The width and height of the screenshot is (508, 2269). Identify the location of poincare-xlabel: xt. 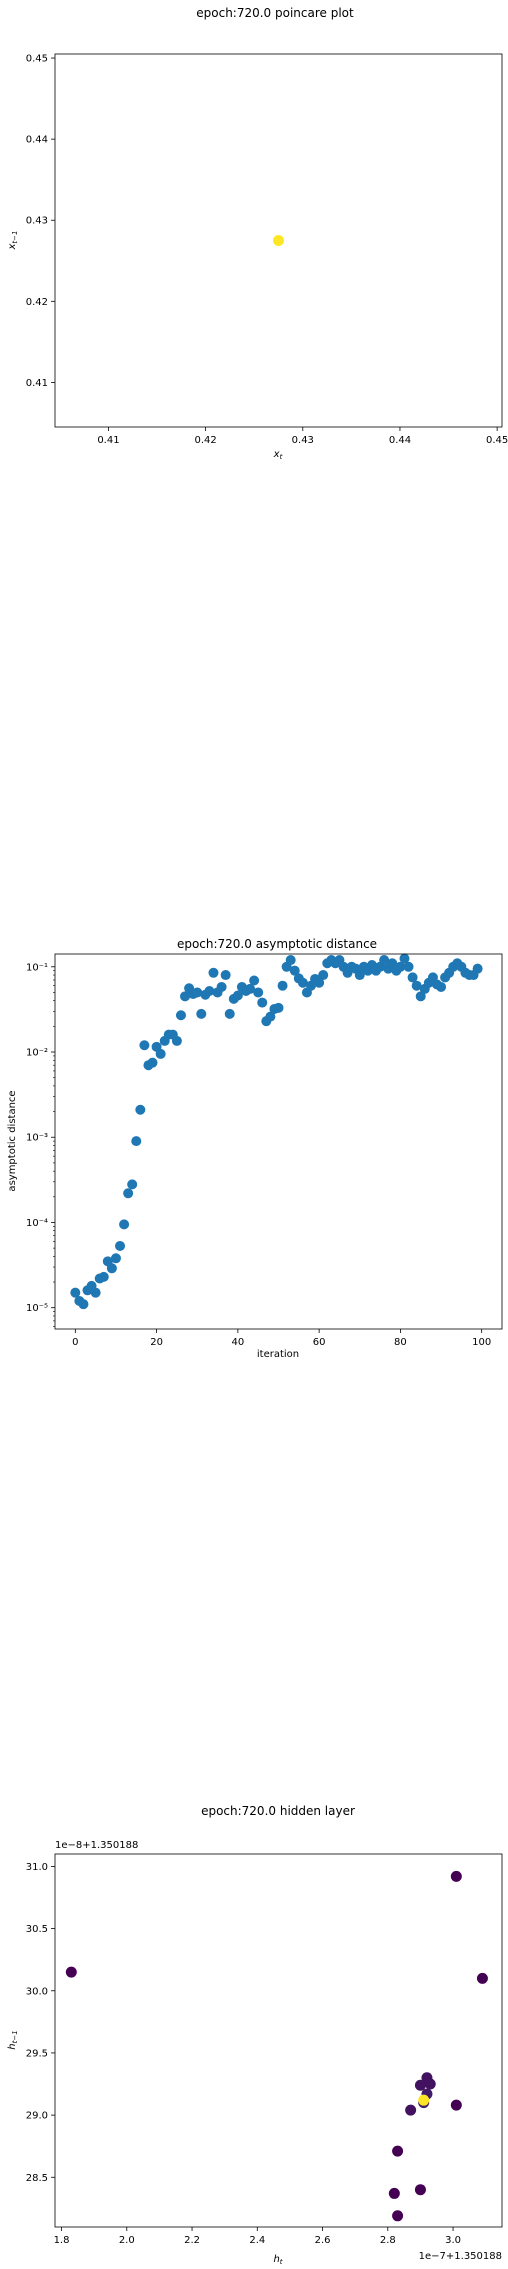
(278, 455).